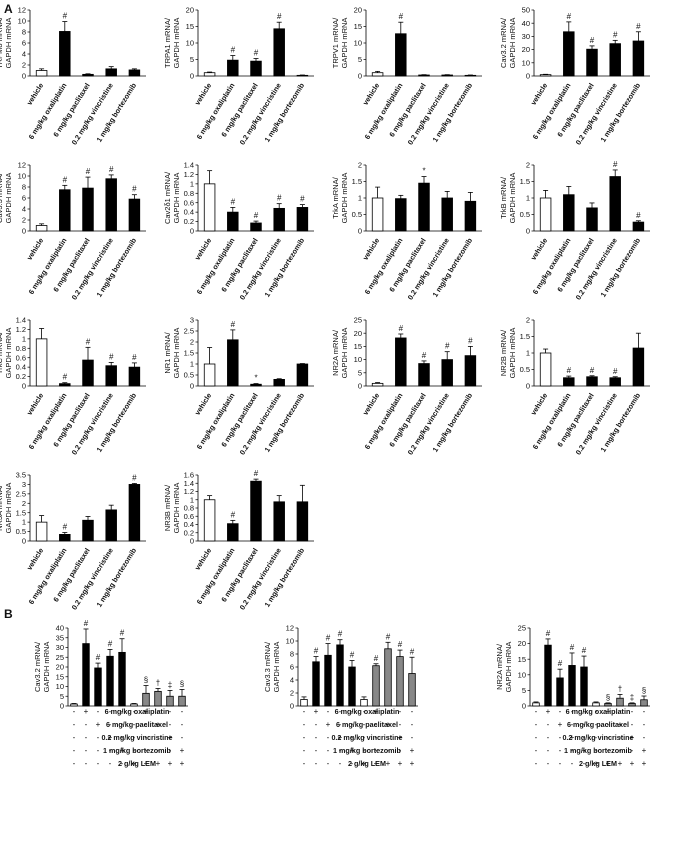 This screenshot has height=846, width=685. What do you see at coordinates (367, 711) in the screenshot?
I see `treatment-row-label: 6 mg/kg oxaliplatin` at bounding box center [367, 711].